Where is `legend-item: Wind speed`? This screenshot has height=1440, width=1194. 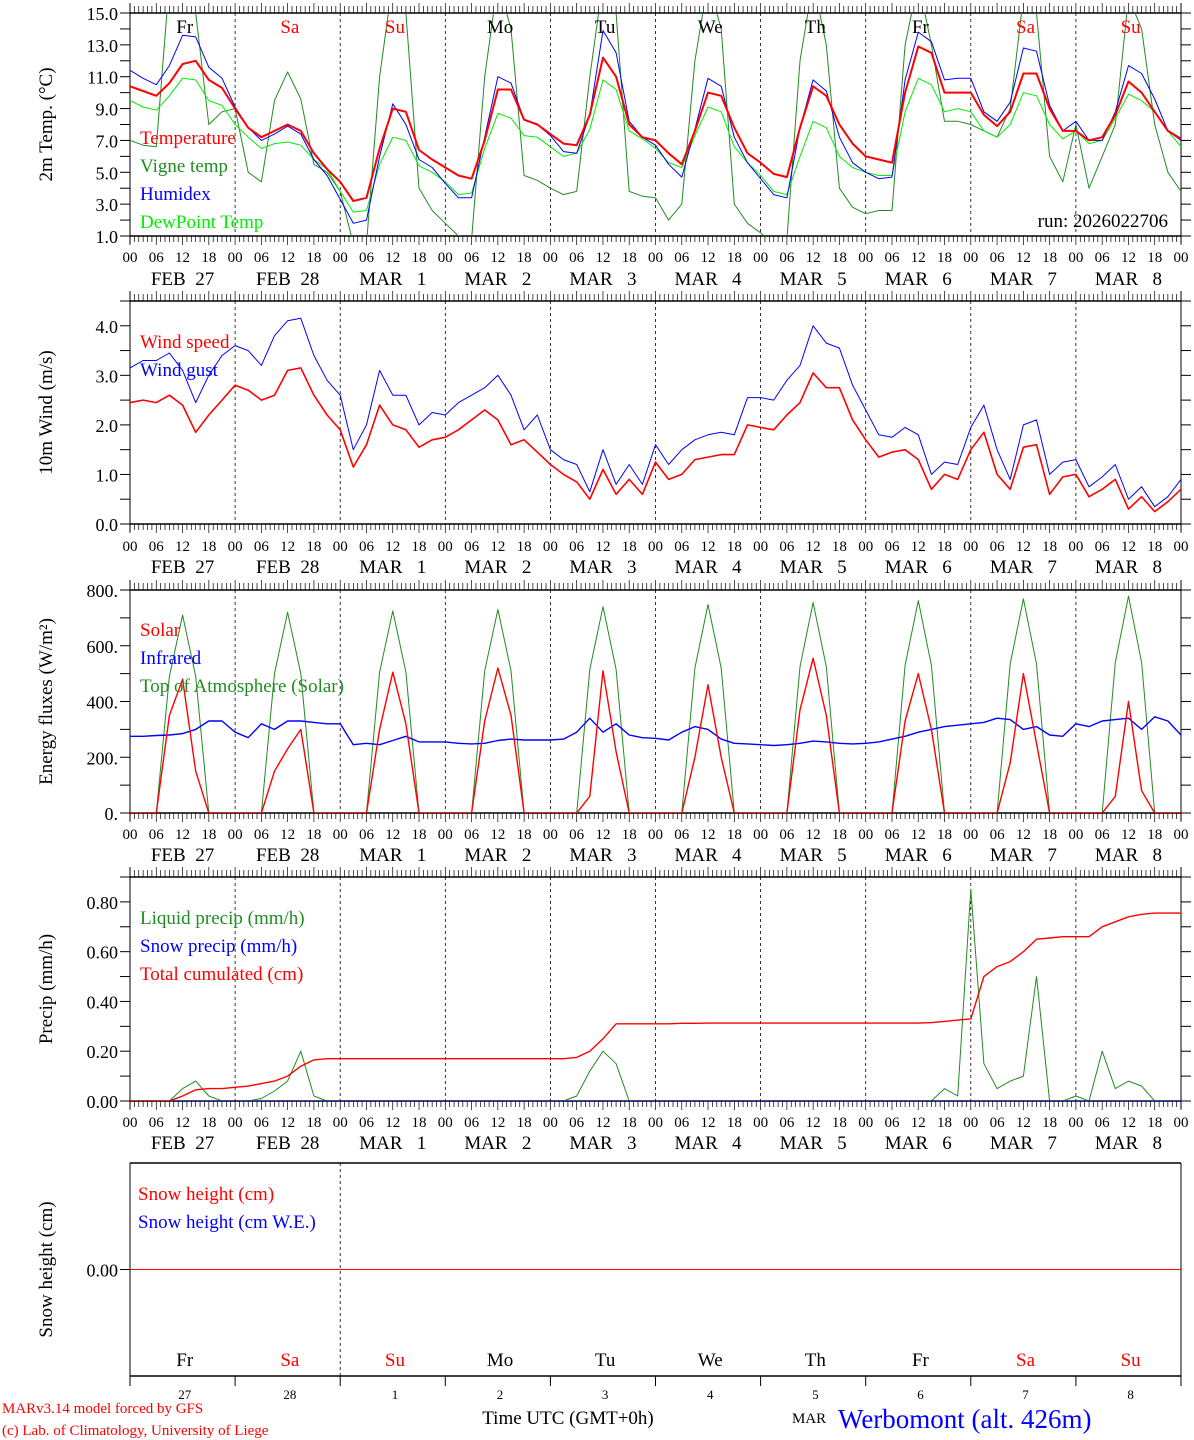 legend-item: Wind speed is located at coordinates (185, 342).